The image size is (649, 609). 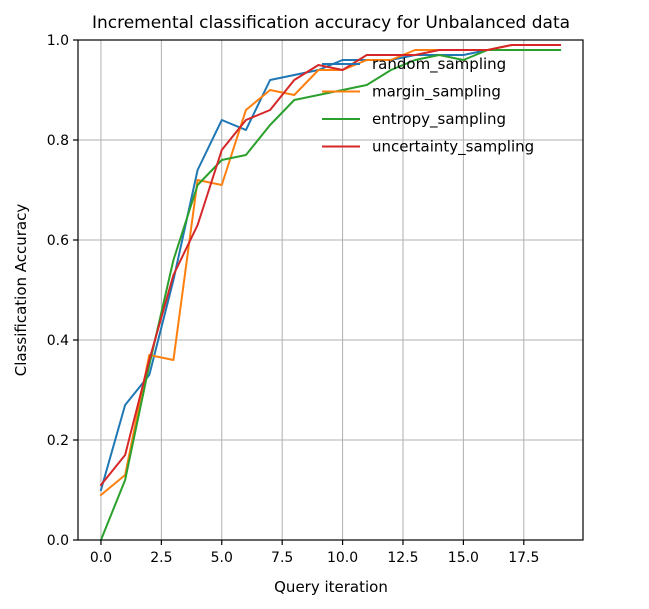 What do you see at coordinates (342, 558) in the screenshot?
I see `x-tick-label: 10.0` at bounding box center [342, 558].